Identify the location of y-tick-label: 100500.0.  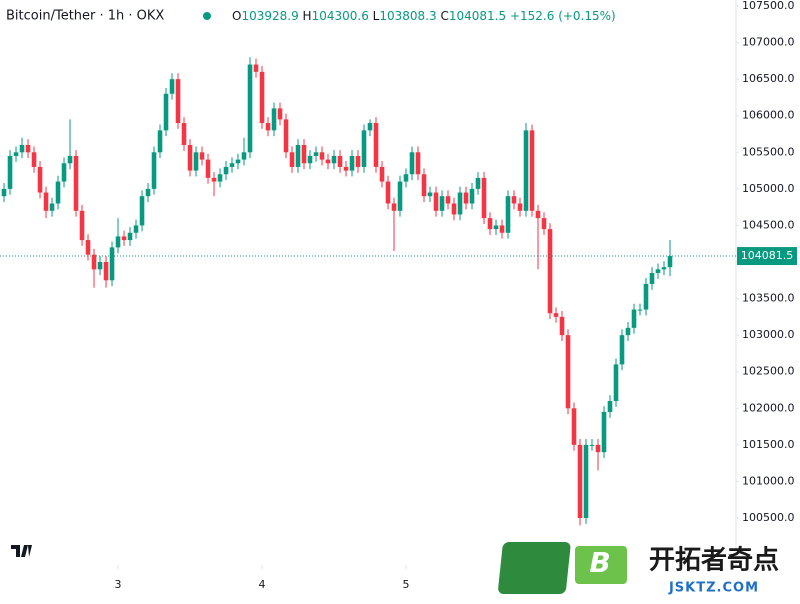
(768, 517).